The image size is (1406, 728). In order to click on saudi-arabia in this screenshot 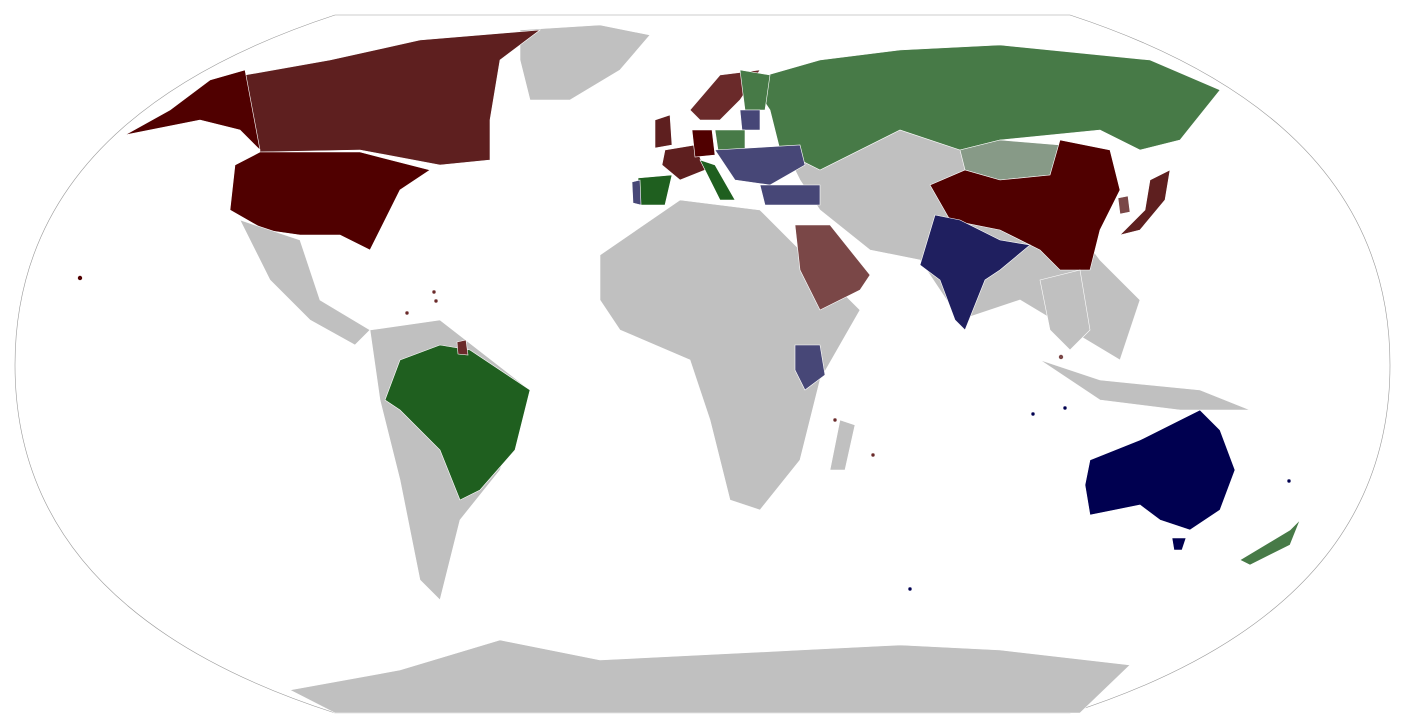, I will do `click(832, 267)`.